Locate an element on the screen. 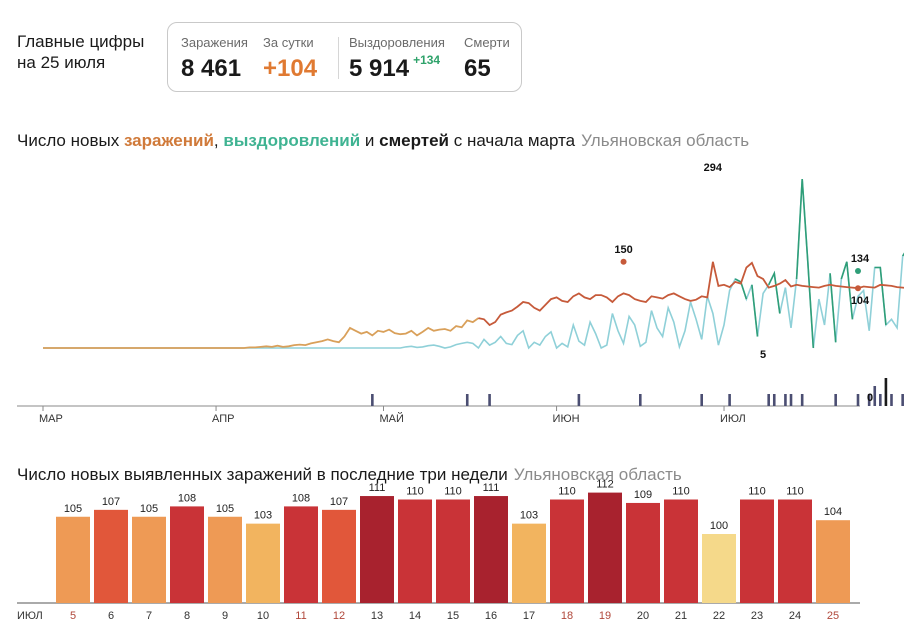  bar-day-label: 24 is located at coordinates (795, 616).